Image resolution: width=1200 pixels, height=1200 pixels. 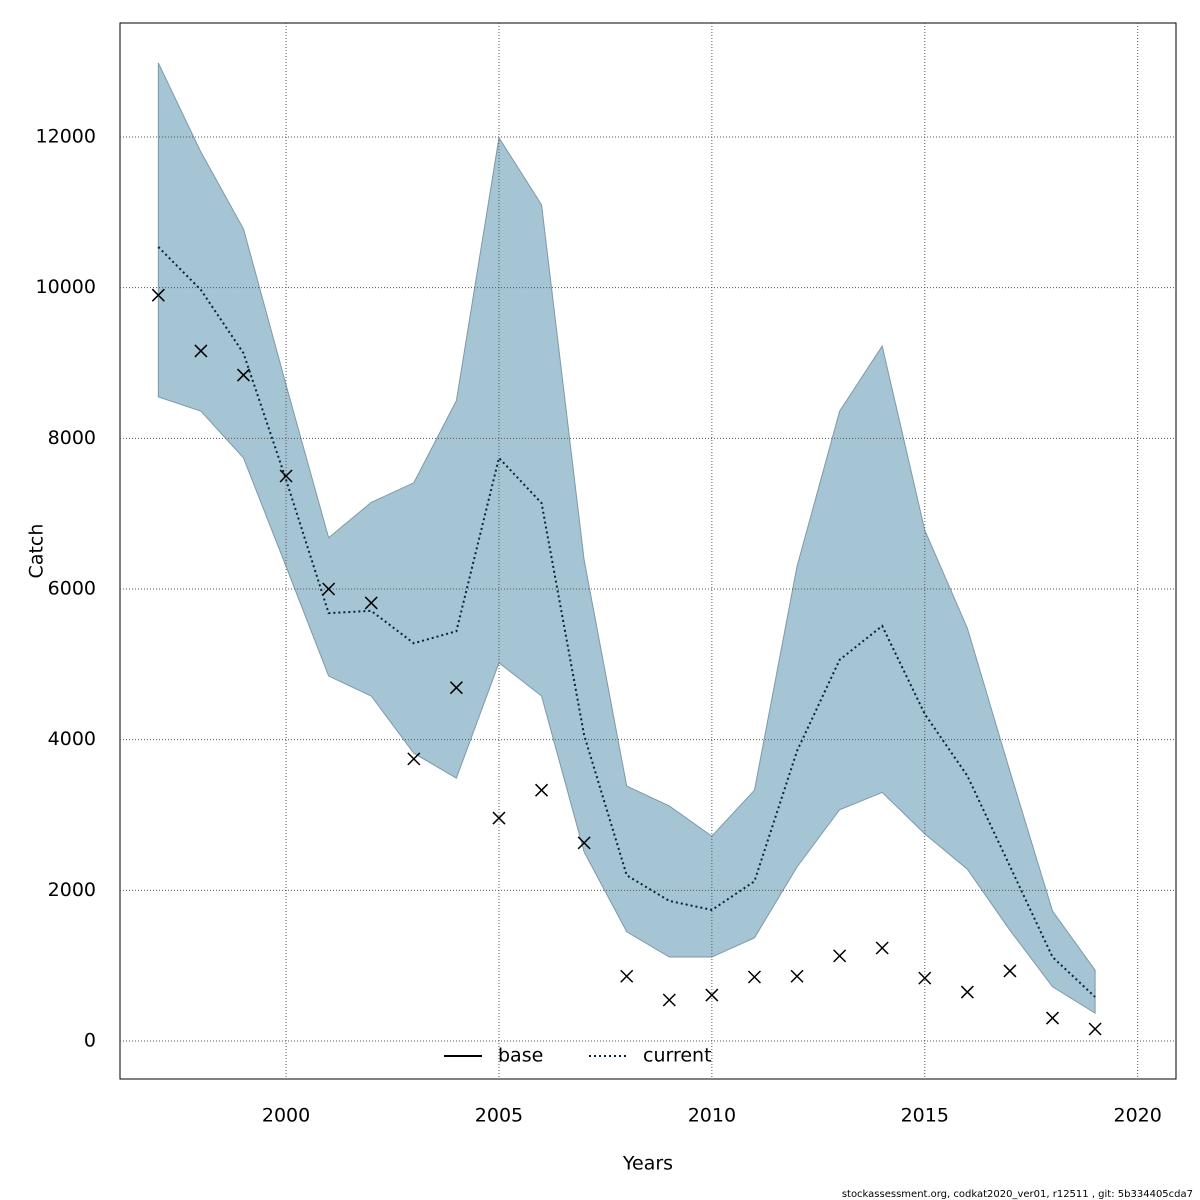 I want to click on y-tick-label: 0, so click(x=90, y=1041).